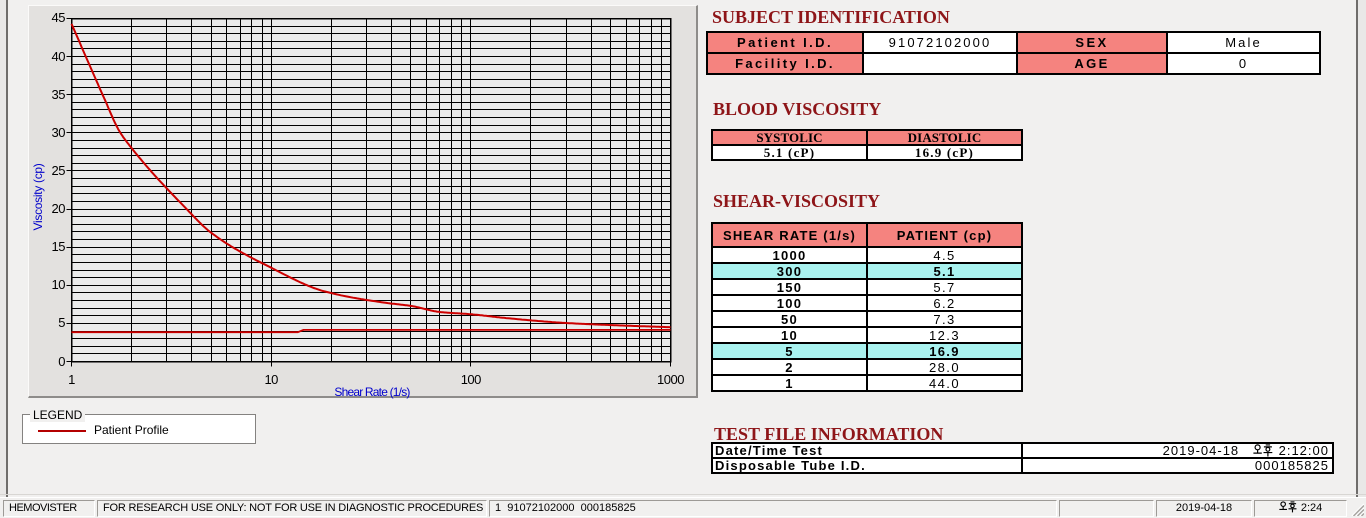  I want to click on svg-text: 1, so click(71, 379).